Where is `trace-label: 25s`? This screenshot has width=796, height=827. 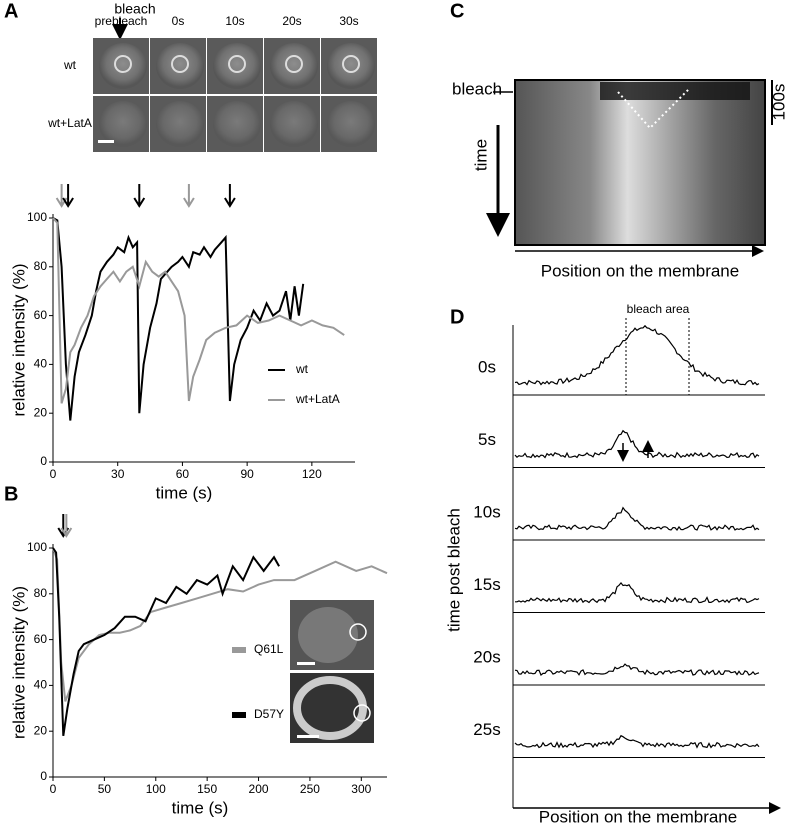 trace-label: 25s is located at coordinates (486, 729).